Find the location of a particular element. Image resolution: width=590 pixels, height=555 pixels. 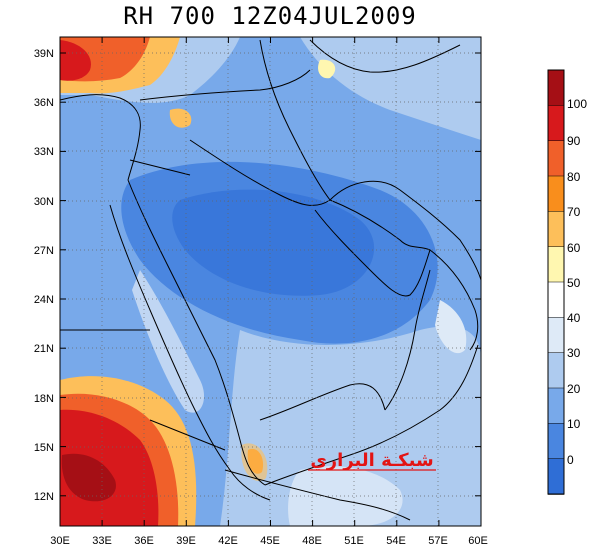

lon-label: 33E is located at coordinates (102, 541).